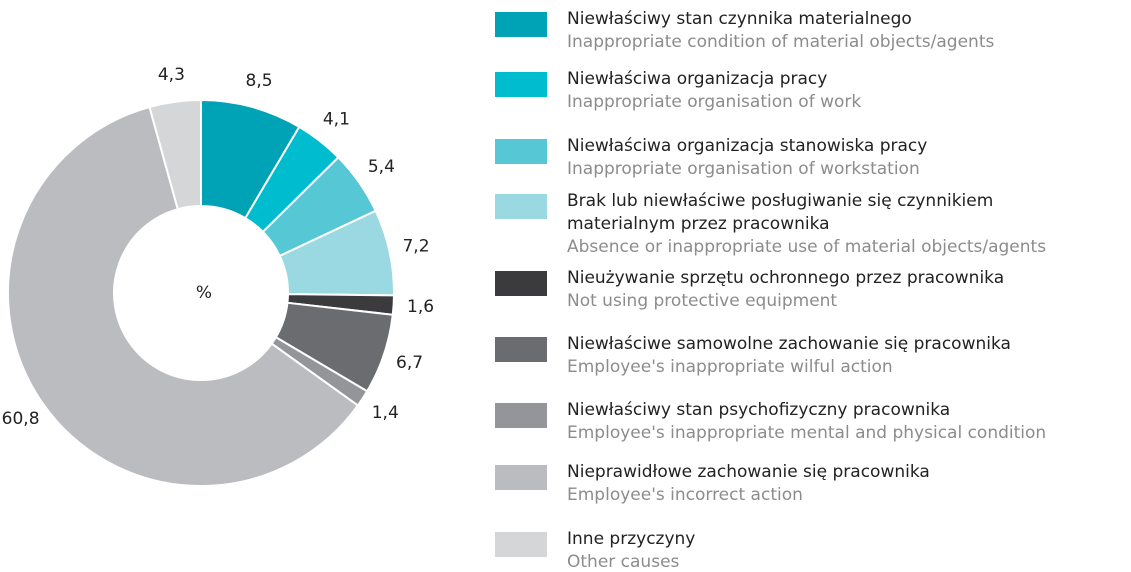 Image resolution: width=1131 pixels, height=572 pixels. Describe the element at coordinates (817, 550) in the screenshot. I see `legend-text: Inne przyczyny Other causes` at that location.